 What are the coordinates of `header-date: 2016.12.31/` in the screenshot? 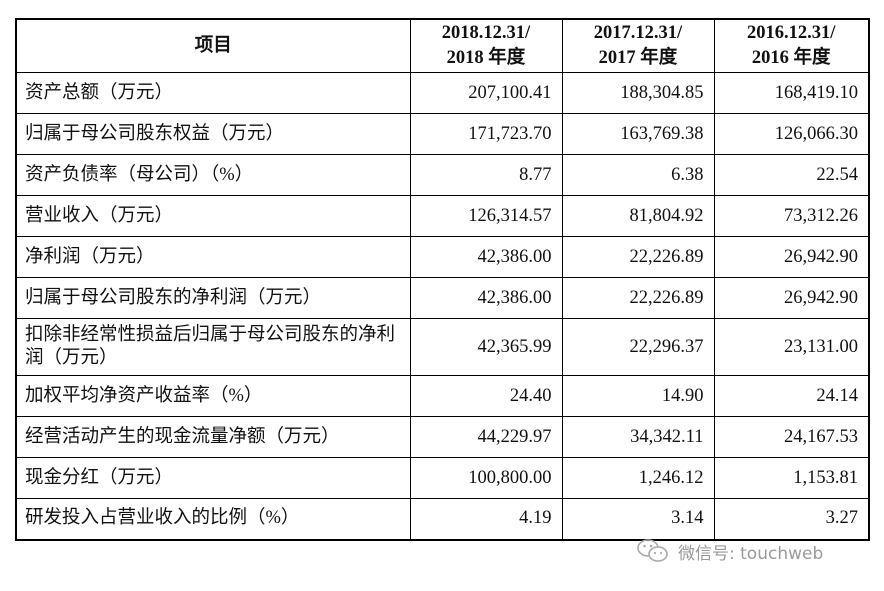 It's located at (791, 33).